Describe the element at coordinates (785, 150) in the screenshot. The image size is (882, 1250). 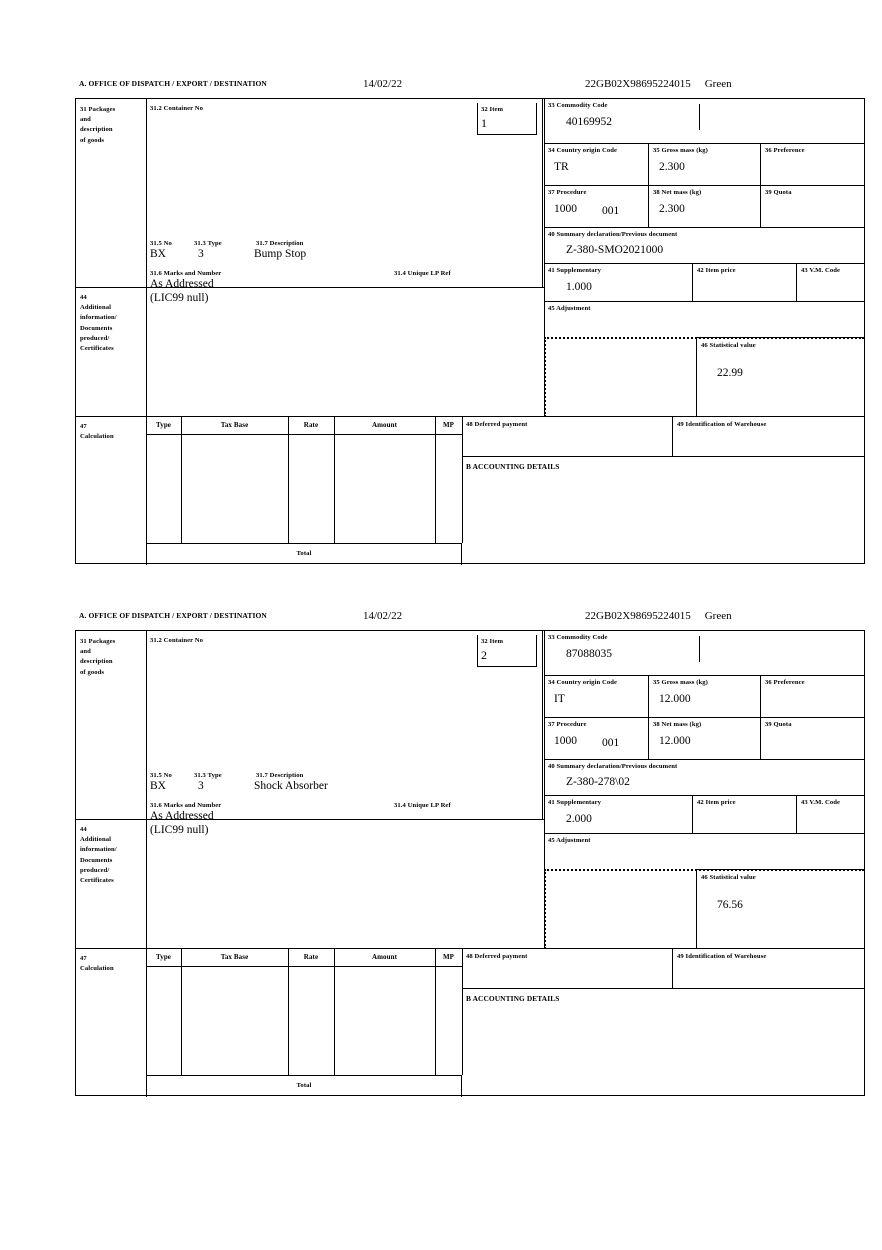
I see `box-36-label: 36 Preference` at that location.